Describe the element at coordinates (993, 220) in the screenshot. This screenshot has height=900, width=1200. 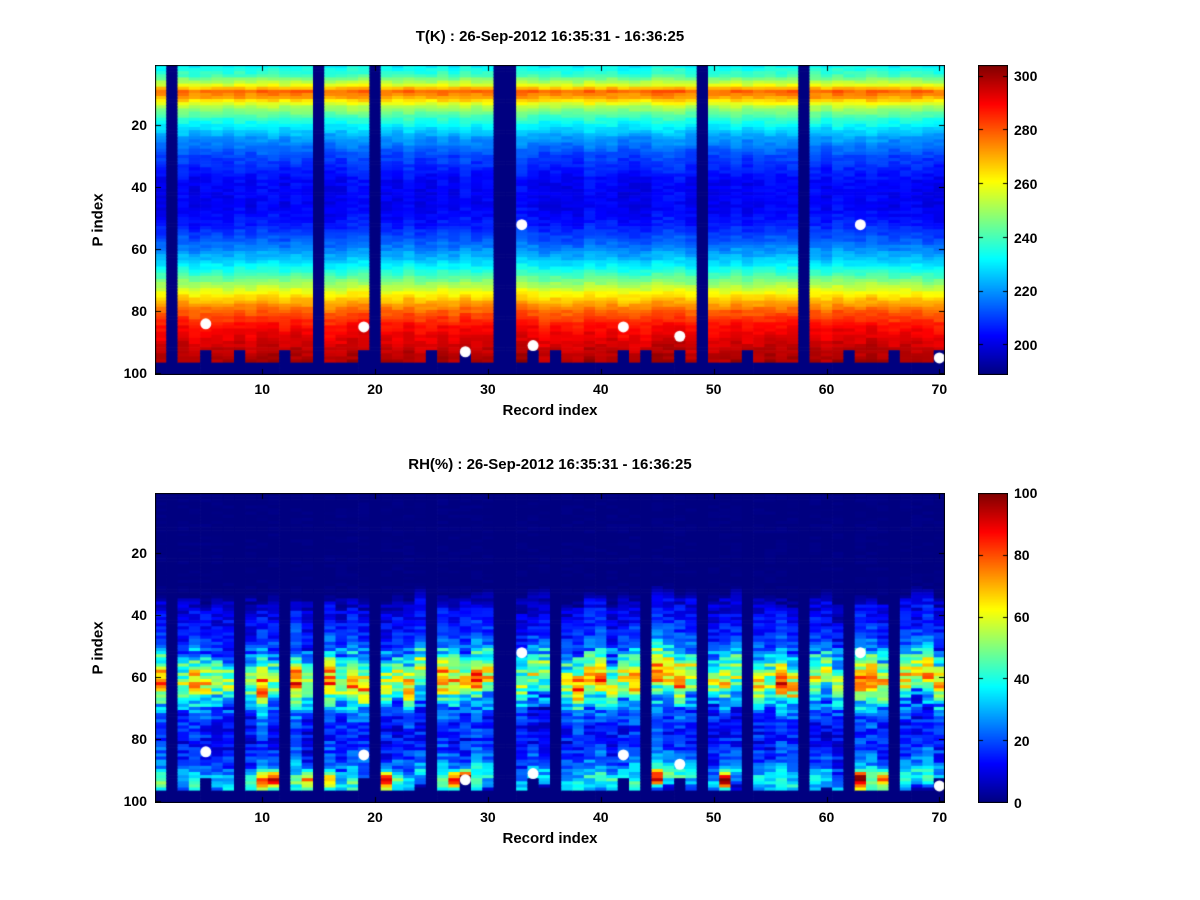
I see `temperature-colorbar` at that location.